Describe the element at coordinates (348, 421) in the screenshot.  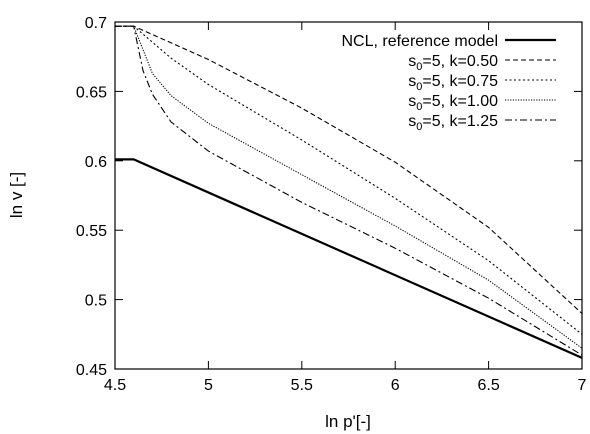
I see `x-axis-label: ln p'[-]` at that location.